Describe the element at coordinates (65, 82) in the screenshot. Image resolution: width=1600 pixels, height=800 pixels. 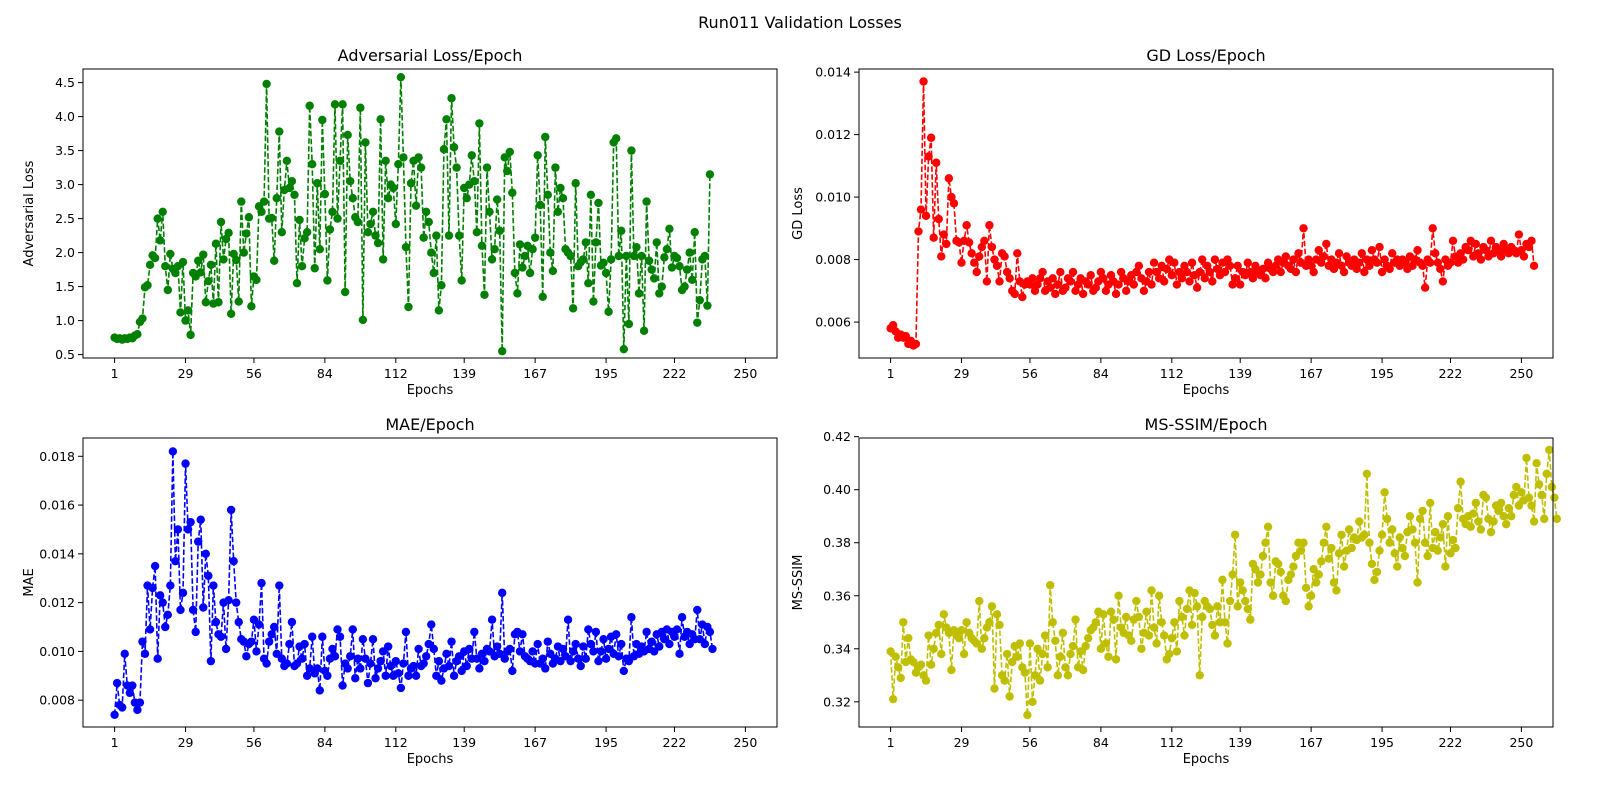
I see `y-tick-label: 4.5` at that location.